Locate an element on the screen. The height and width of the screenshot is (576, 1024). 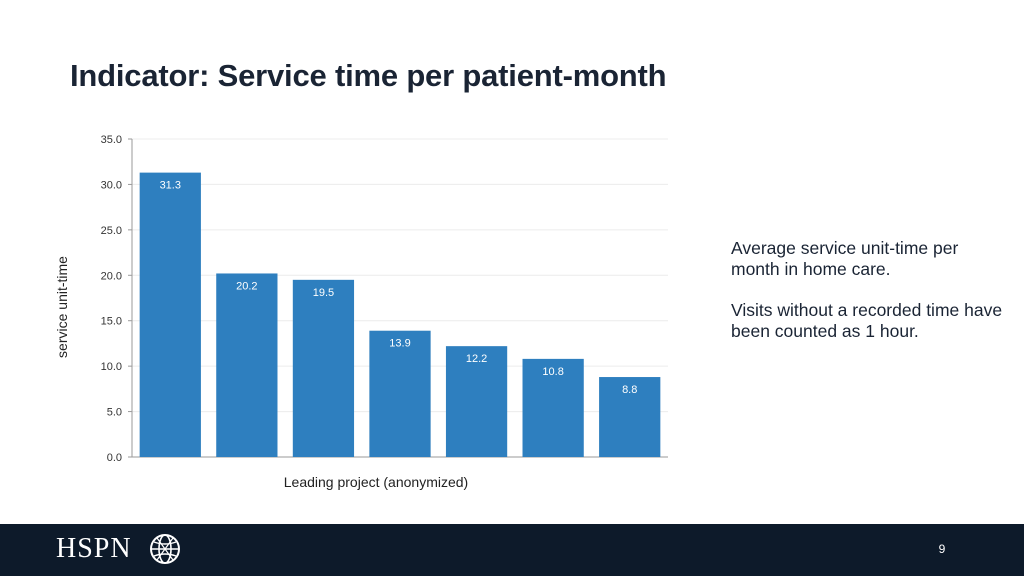
data-label: 13.9 is located at coordinates (399, 344).